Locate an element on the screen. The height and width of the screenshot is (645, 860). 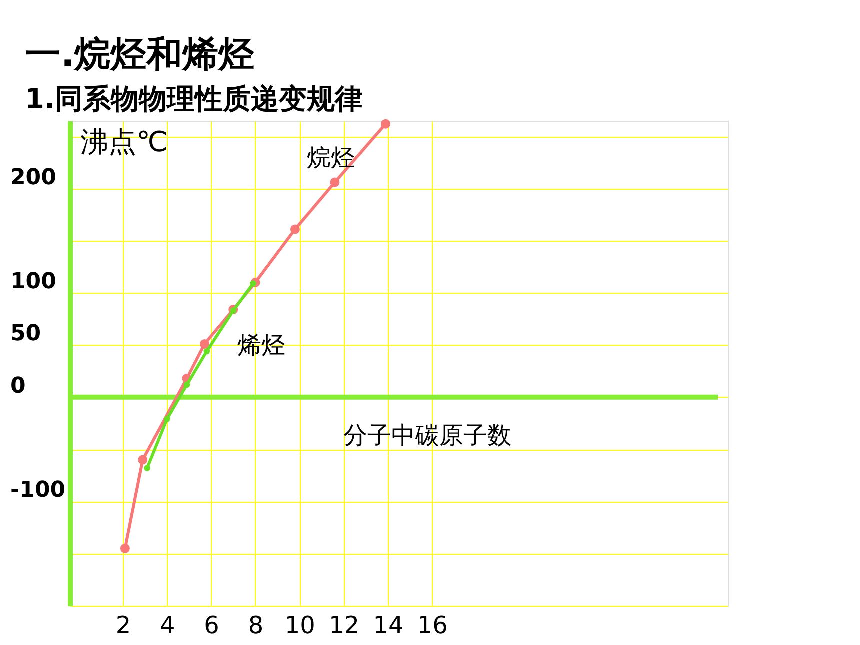
y-tick-label: 0 is located at coordinates (18, 386).